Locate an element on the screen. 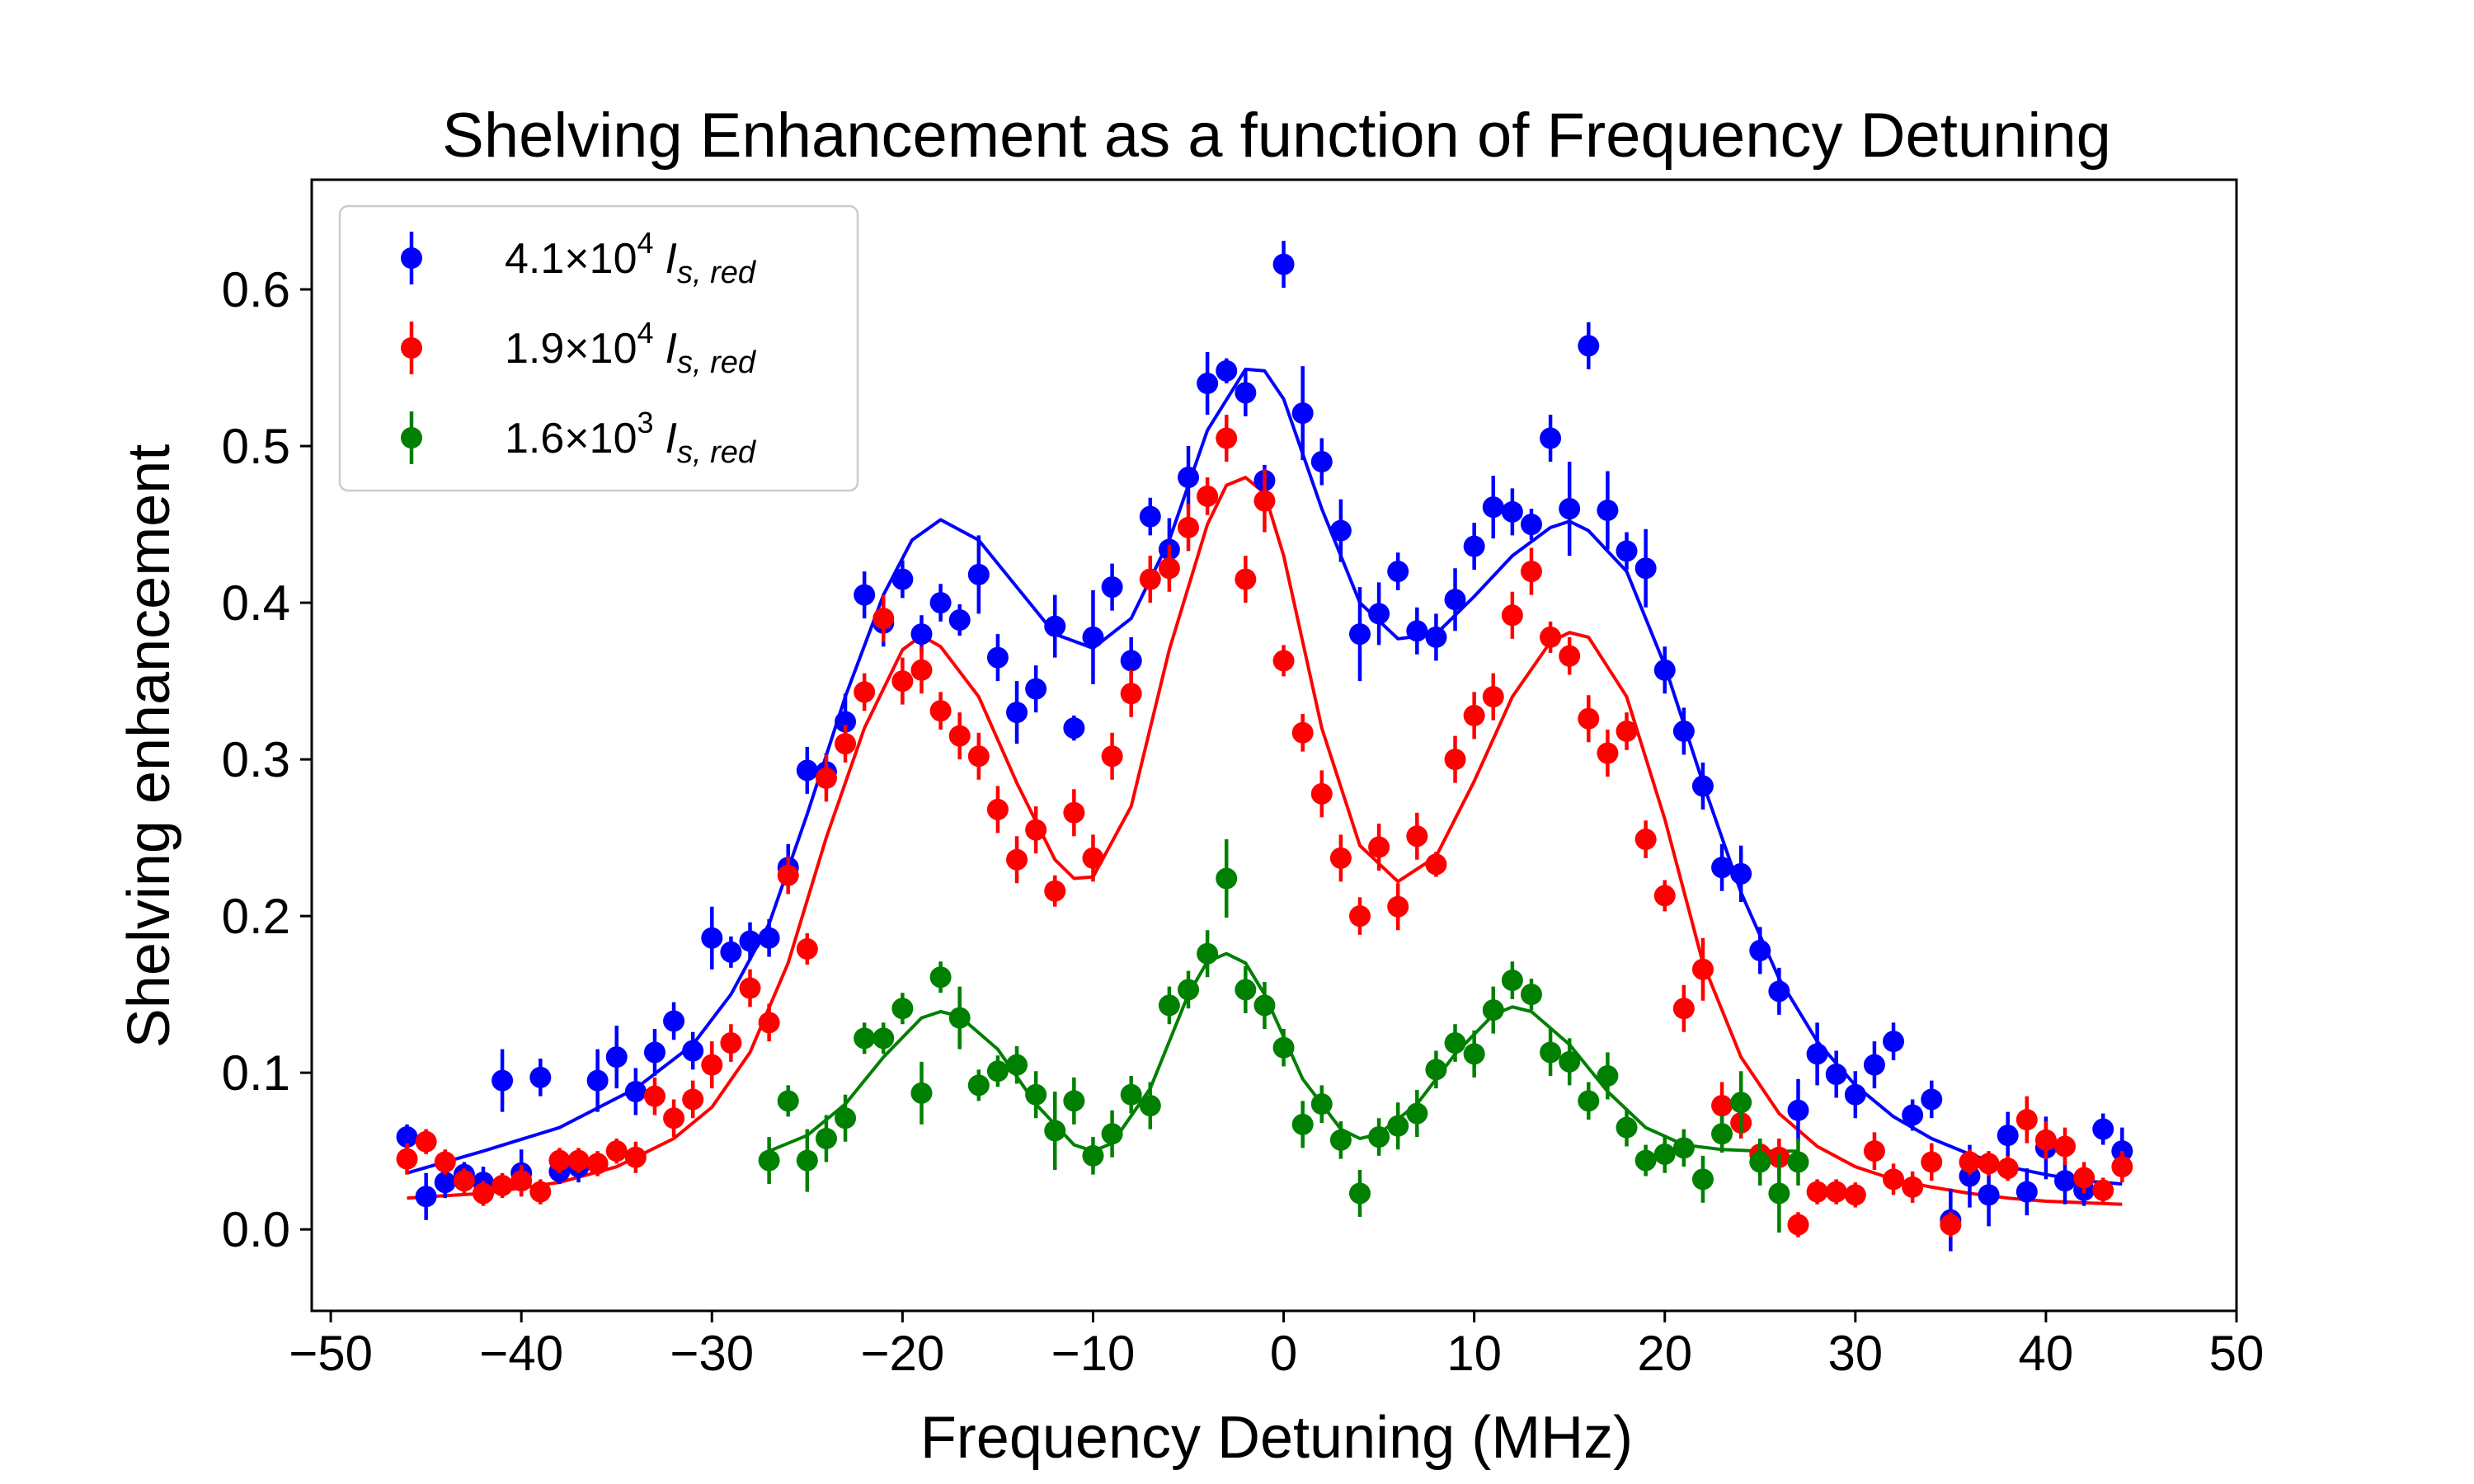 The height and width of the screenshot is (1484, 2474). y-tick-label: 0.3 is located at coordinates (256, 759).